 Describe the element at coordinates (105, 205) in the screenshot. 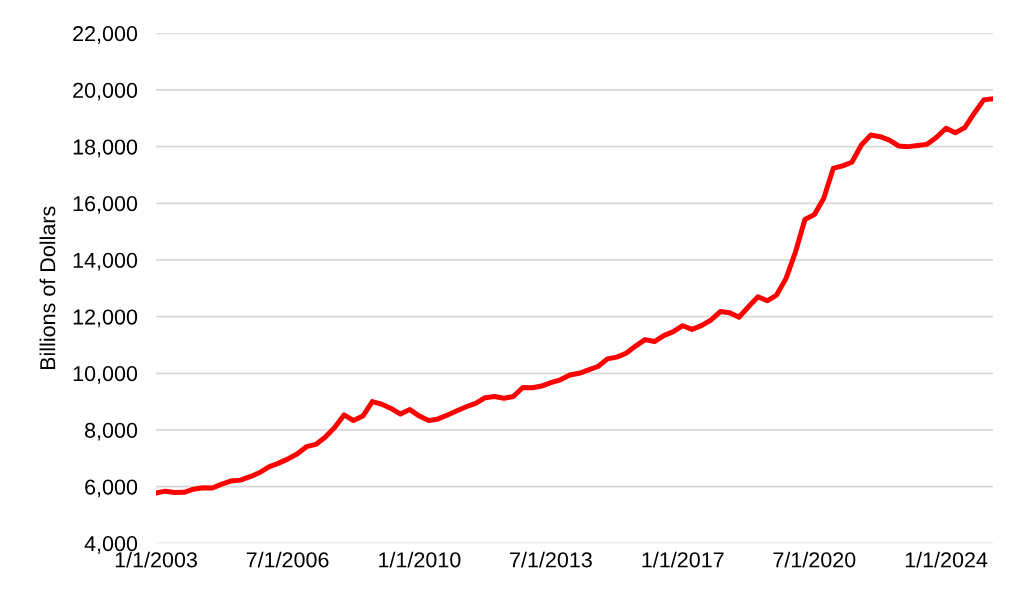

I see `y-tick-label: 16,000` at that location.